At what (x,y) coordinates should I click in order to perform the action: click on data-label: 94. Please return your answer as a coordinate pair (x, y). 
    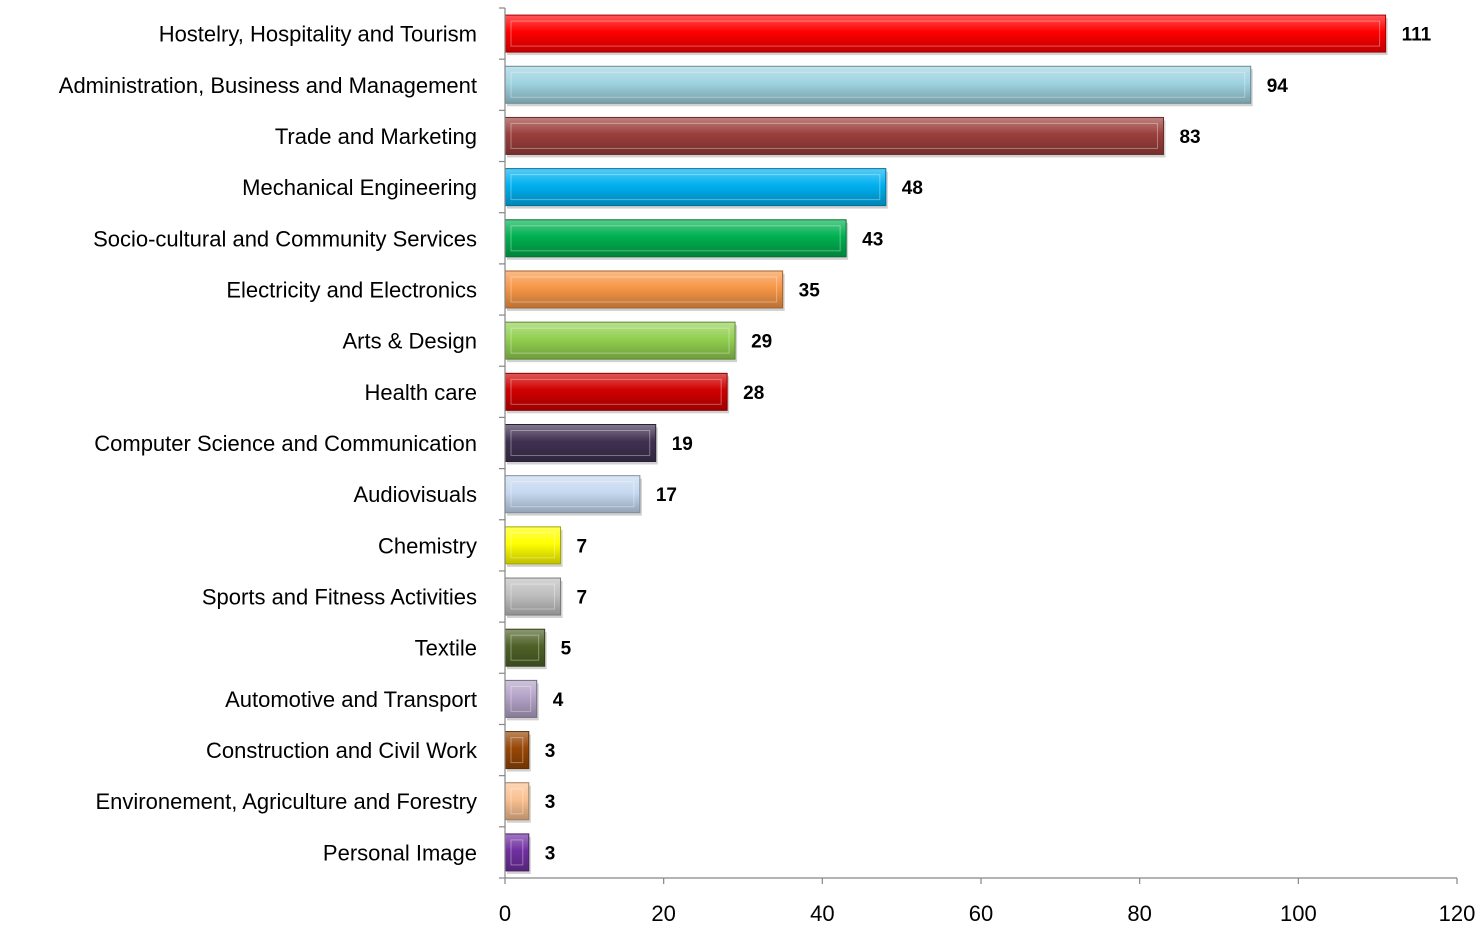
    Looking at the image, I should click on (1278, 86).